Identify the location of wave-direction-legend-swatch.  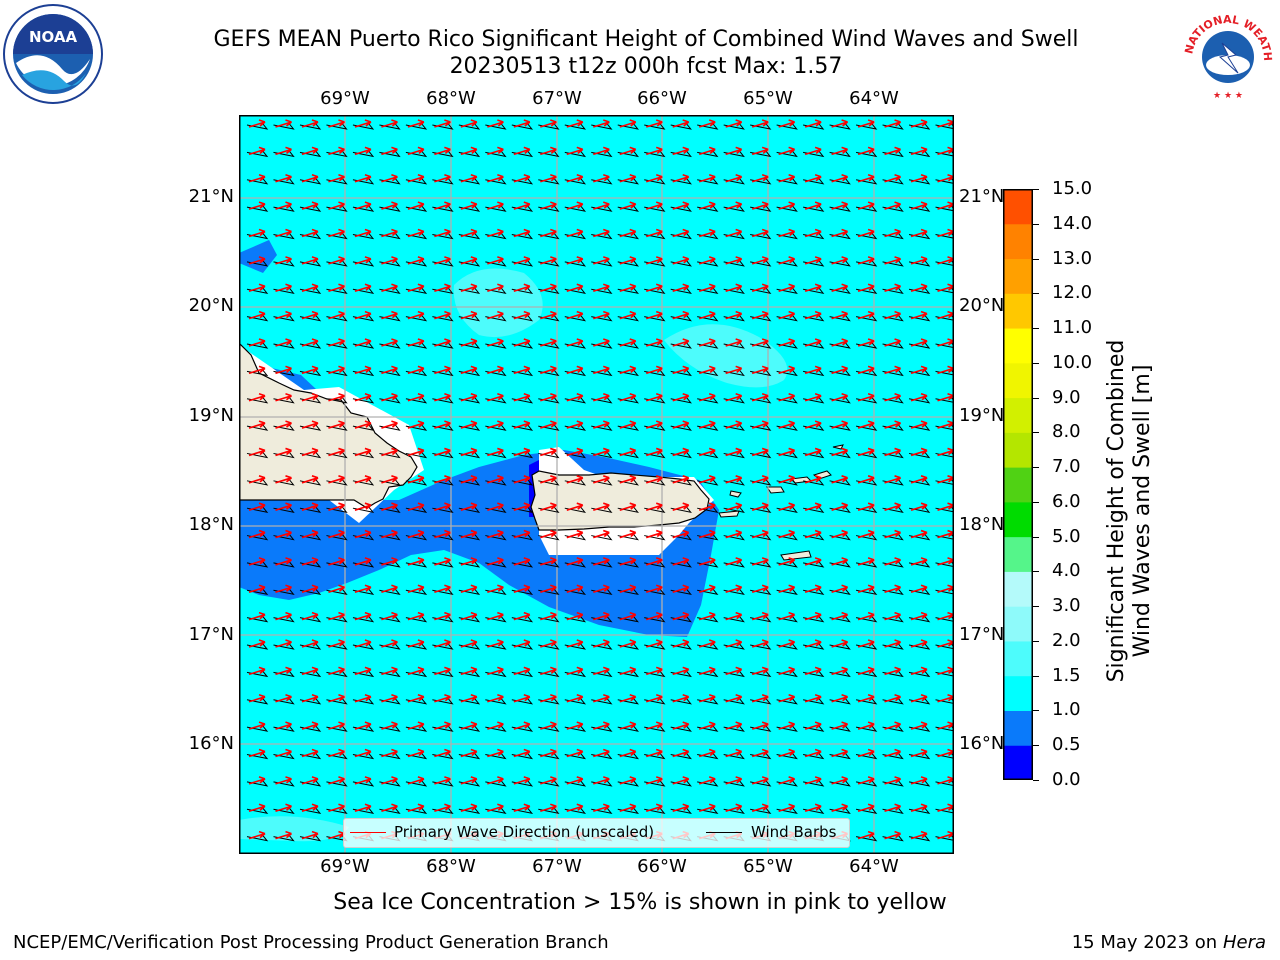
(368, 832).